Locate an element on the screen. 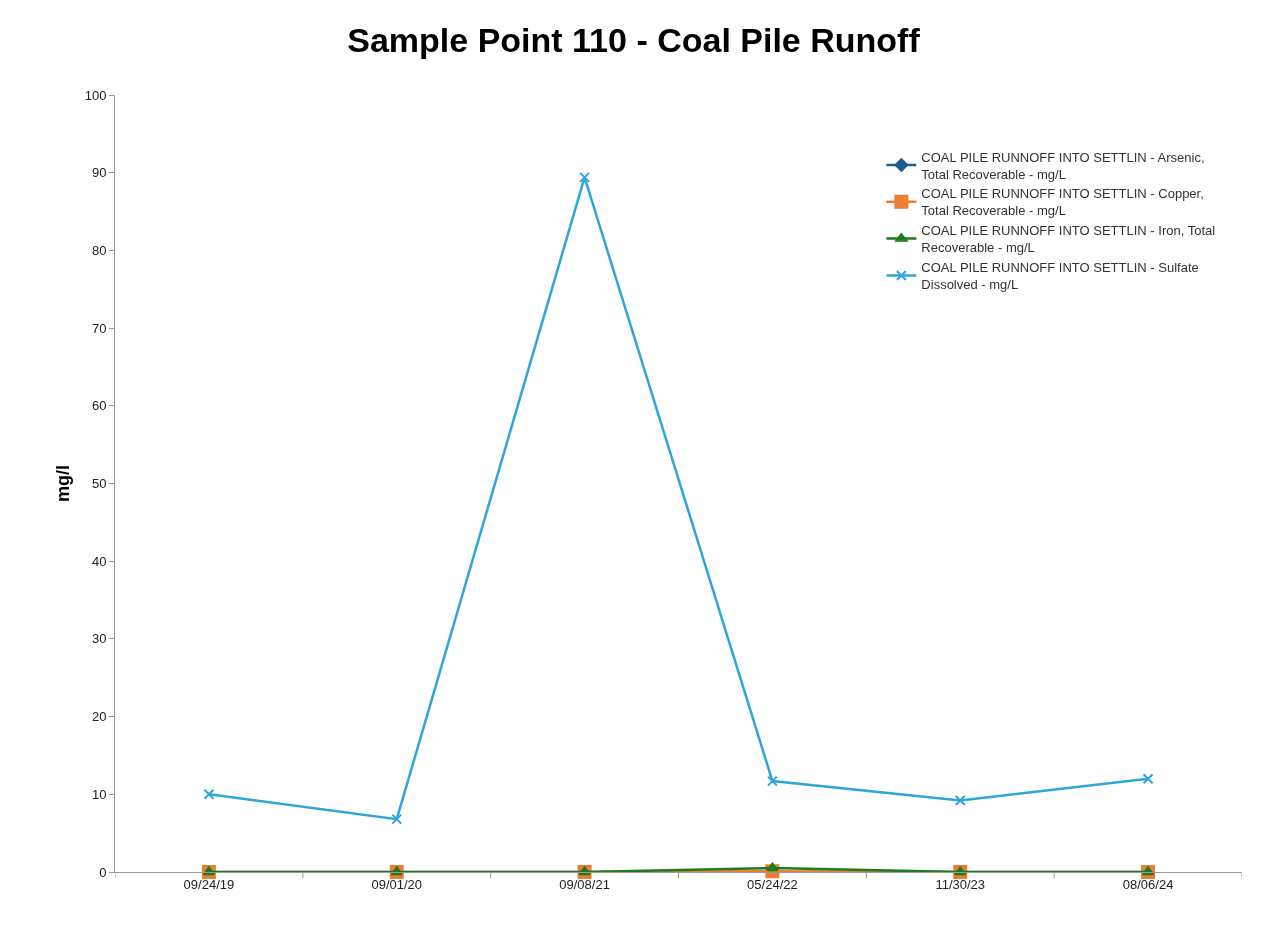 The image size is (1267, 927). x-tick-label: 09/08/21 is located at coordinates (584, 884).